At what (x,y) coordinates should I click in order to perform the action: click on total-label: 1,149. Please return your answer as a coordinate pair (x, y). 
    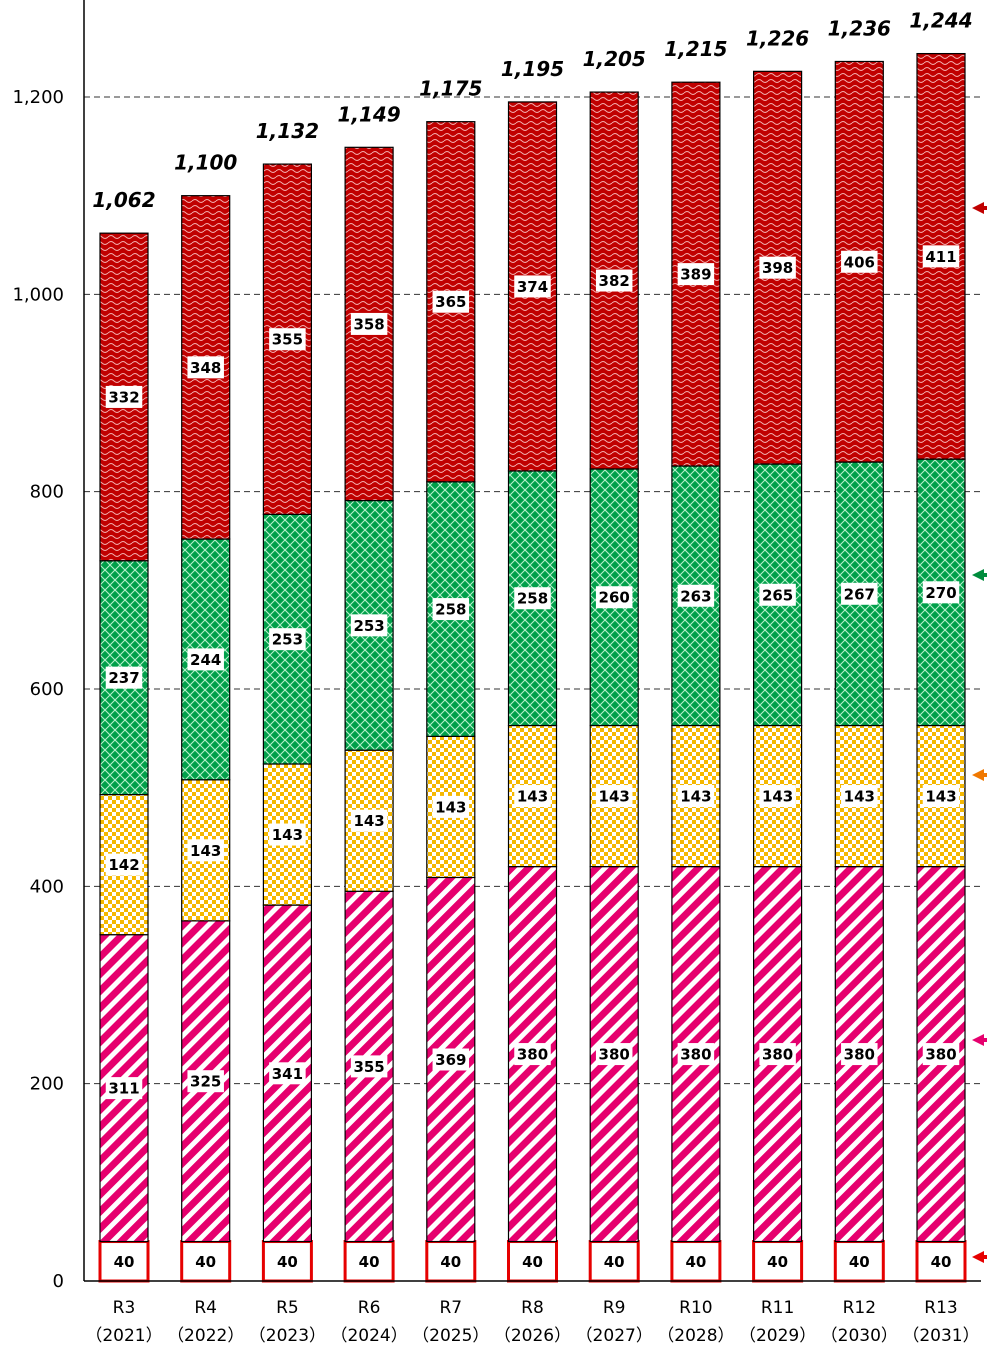
    Looking at the image, I should click on (368, 114).